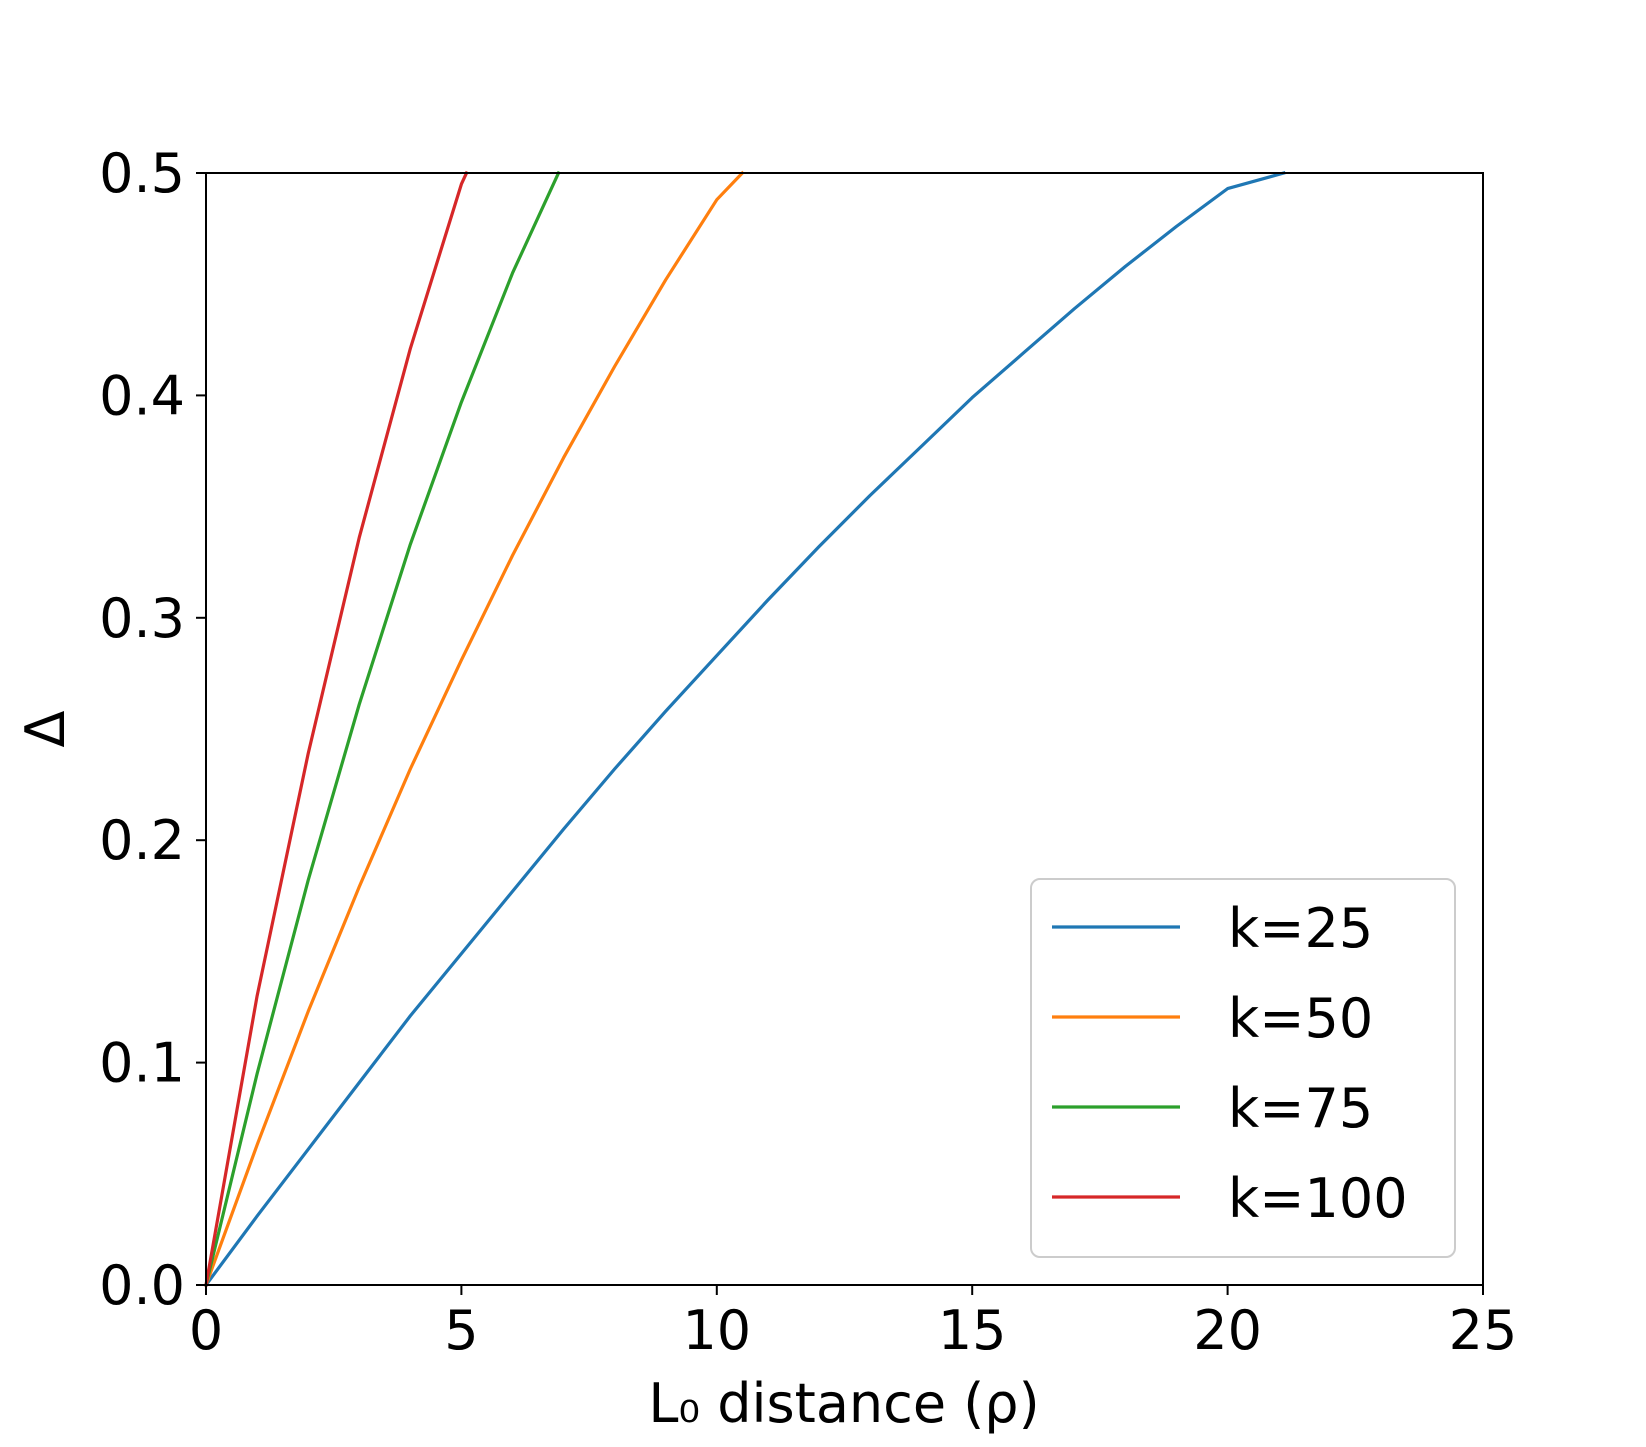 This screenshot has height=1447, width=1646. What do you see at coordinates (152, 729) in the screenshot?
I see `y-axis-ticks: 0.0 0.1 0.2 0.3 0.4 0.5` at bounding box center [152, 729].